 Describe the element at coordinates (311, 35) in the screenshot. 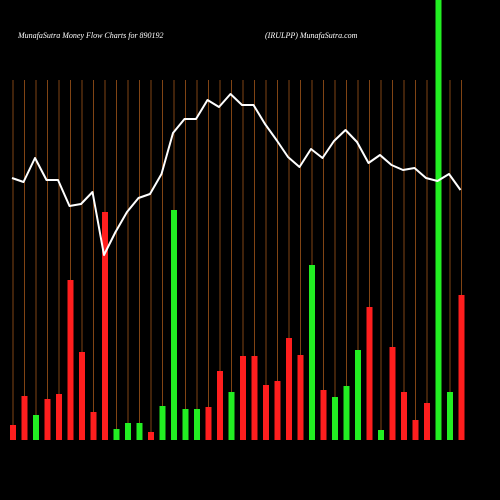

I see `chart-subtitle: (IRULPP) MunafaSutra.com` at that location.